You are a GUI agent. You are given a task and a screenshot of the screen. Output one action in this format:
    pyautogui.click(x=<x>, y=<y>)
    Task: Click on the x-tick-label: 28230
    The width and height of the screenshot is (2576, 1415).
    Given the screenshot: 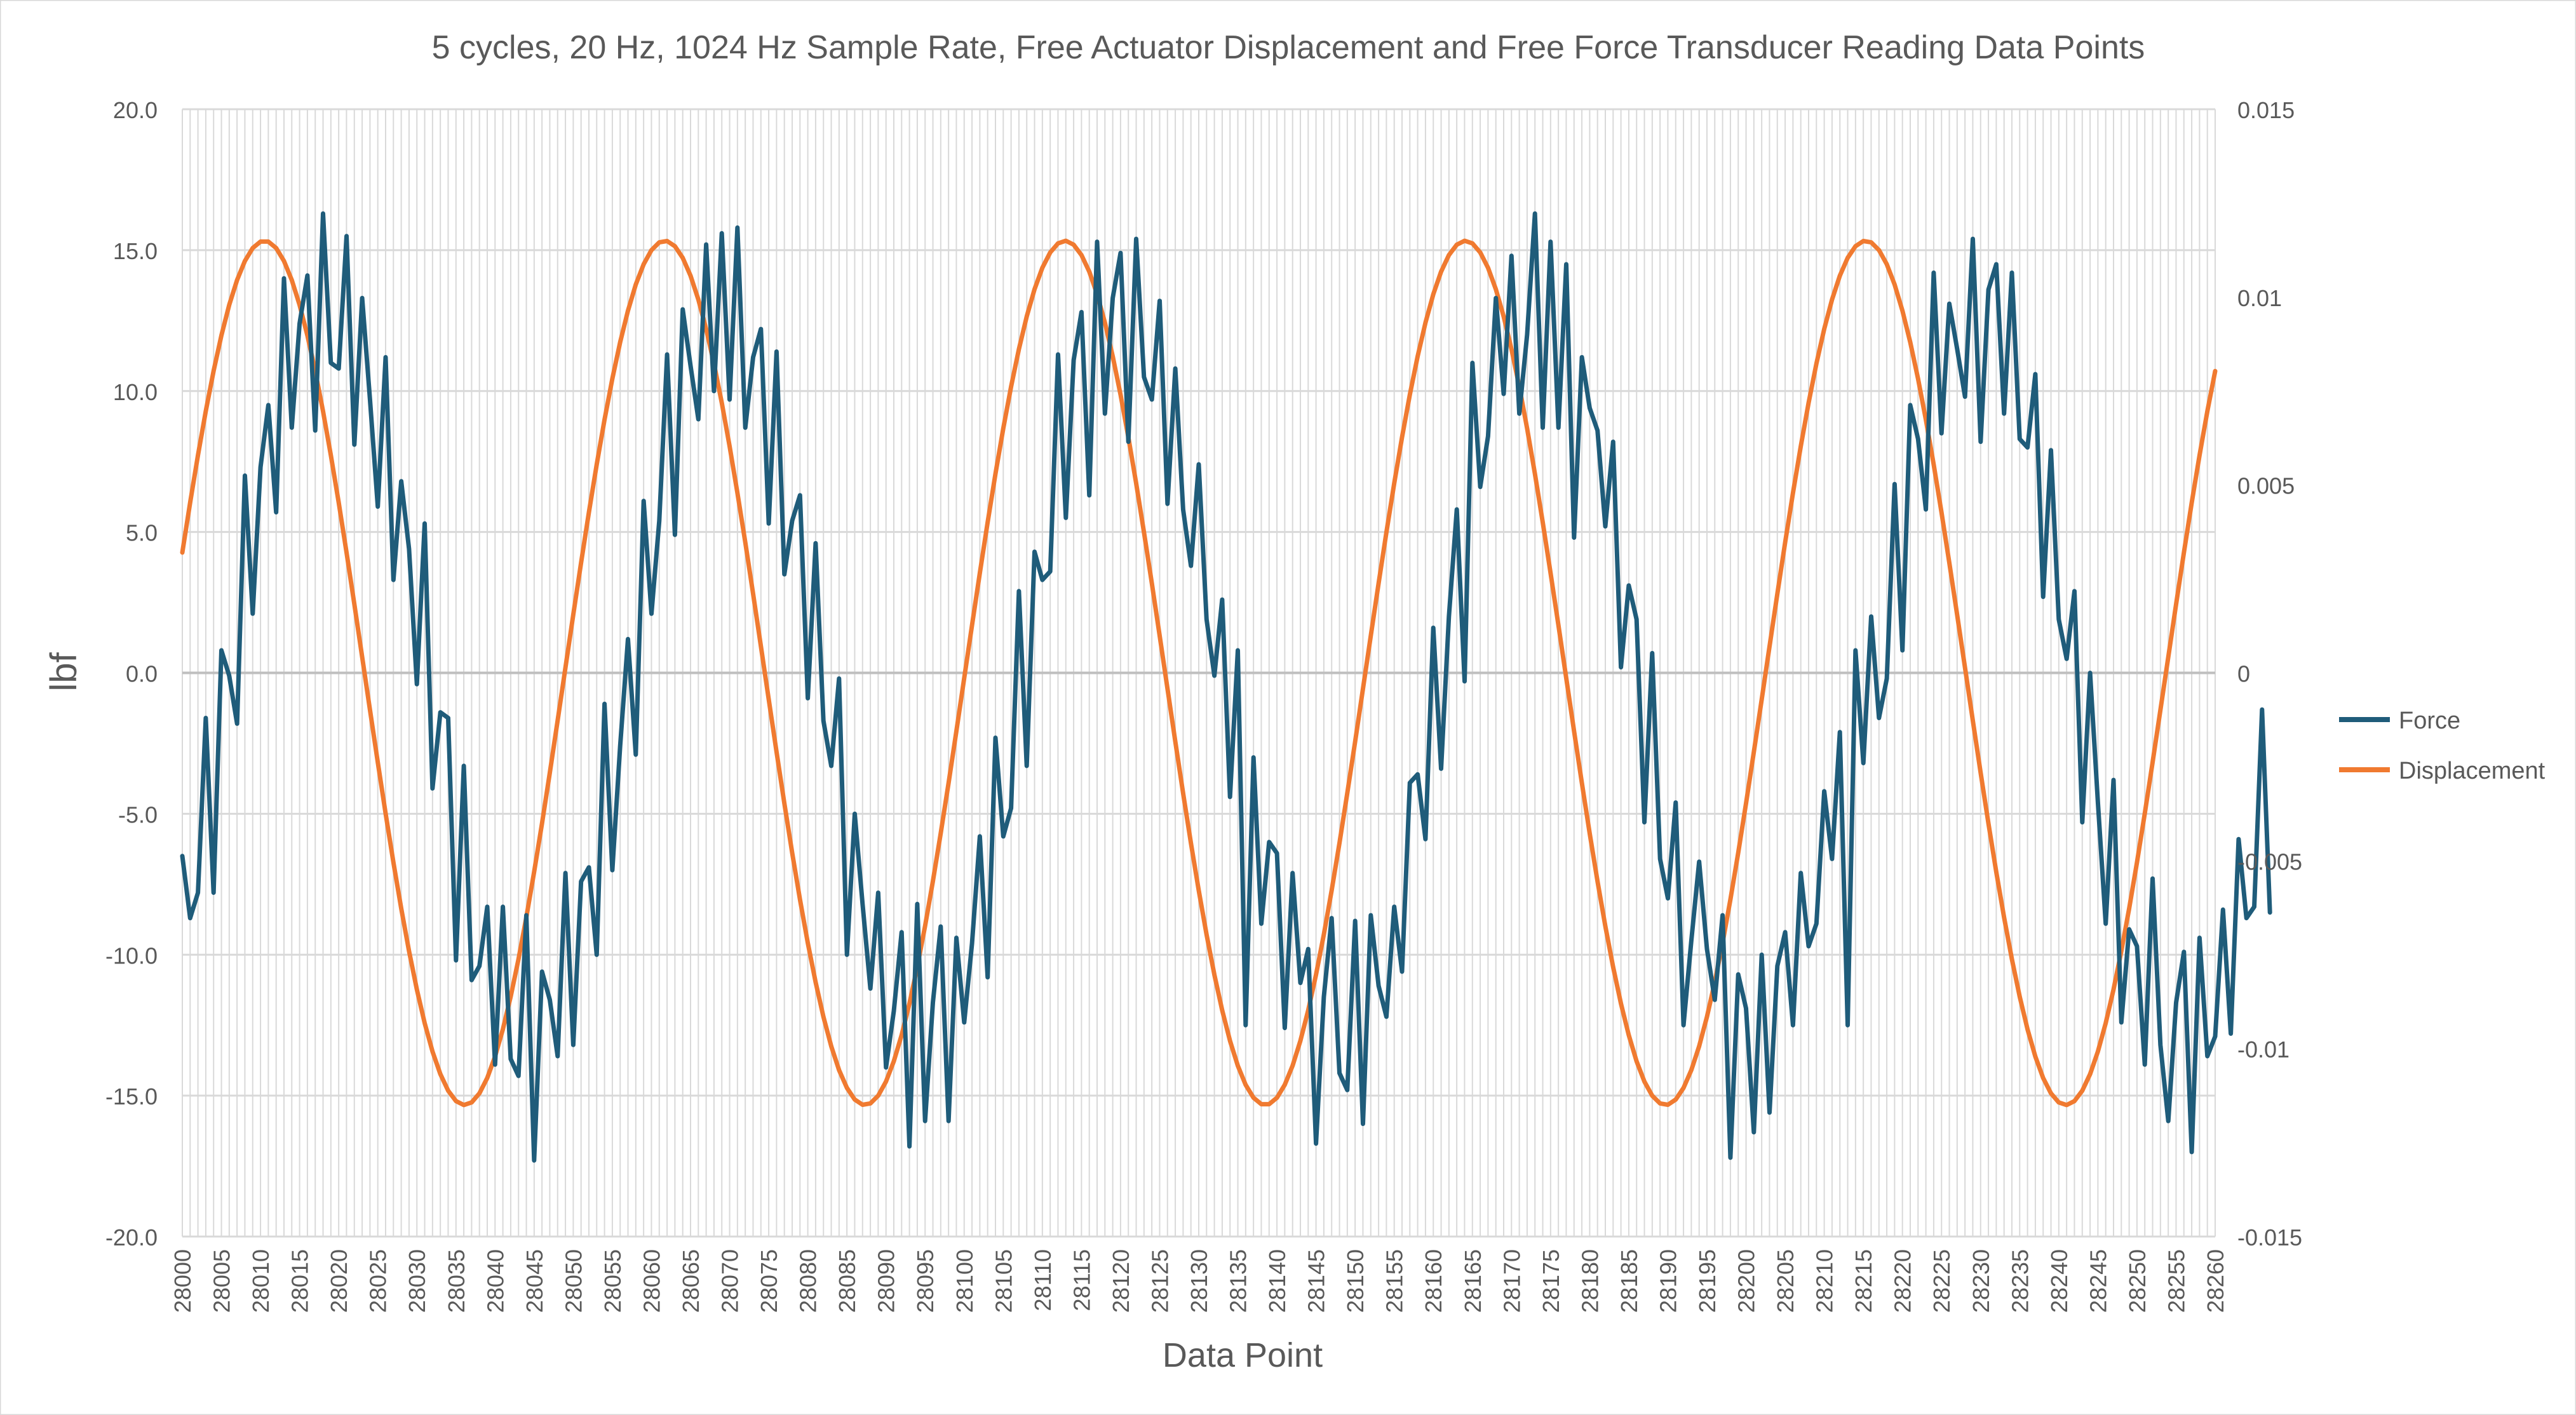 What is the action you would take?
    pyautogui.click(x=1981, y=1281)
    